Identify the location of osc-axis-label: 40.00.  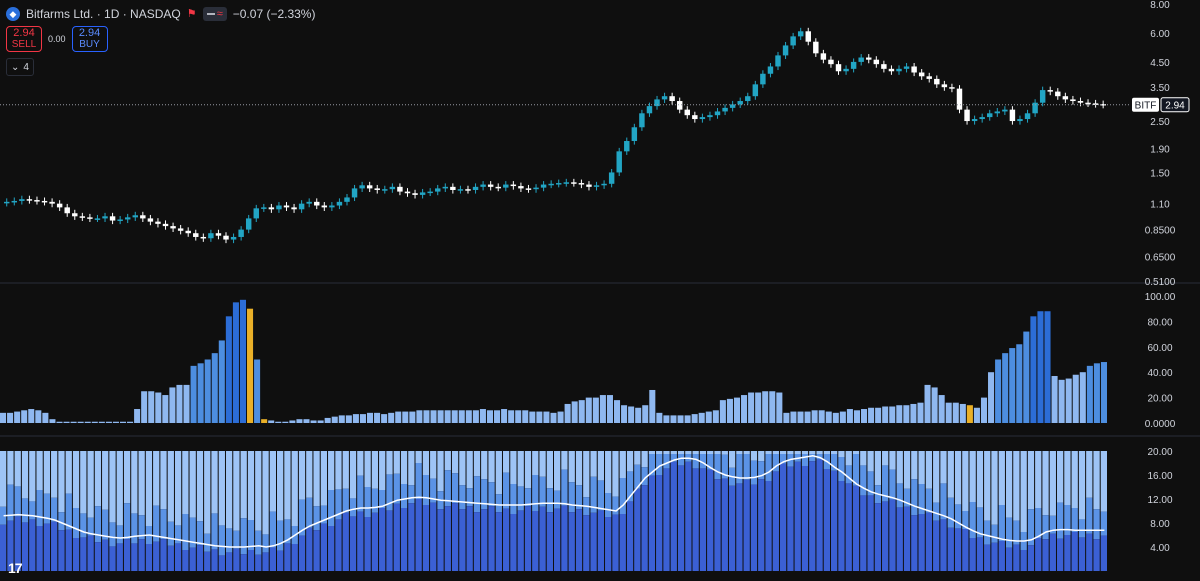
(1159, 373).